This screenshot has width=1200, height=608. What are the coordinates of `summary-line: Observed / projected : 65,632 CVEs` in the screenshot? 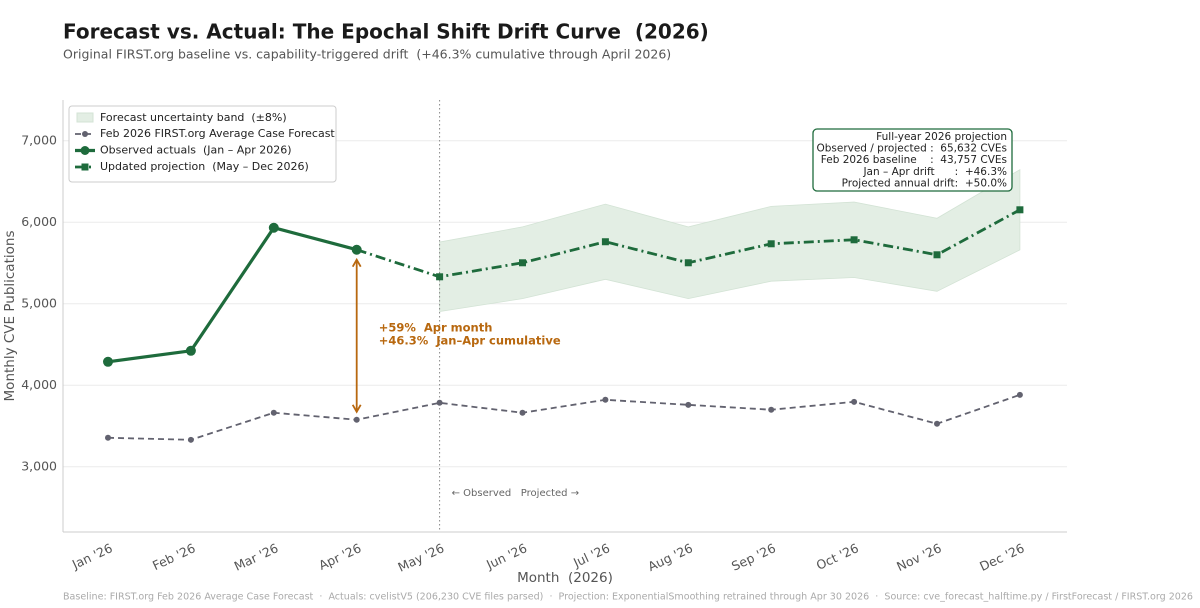 It's located at (911, 149).